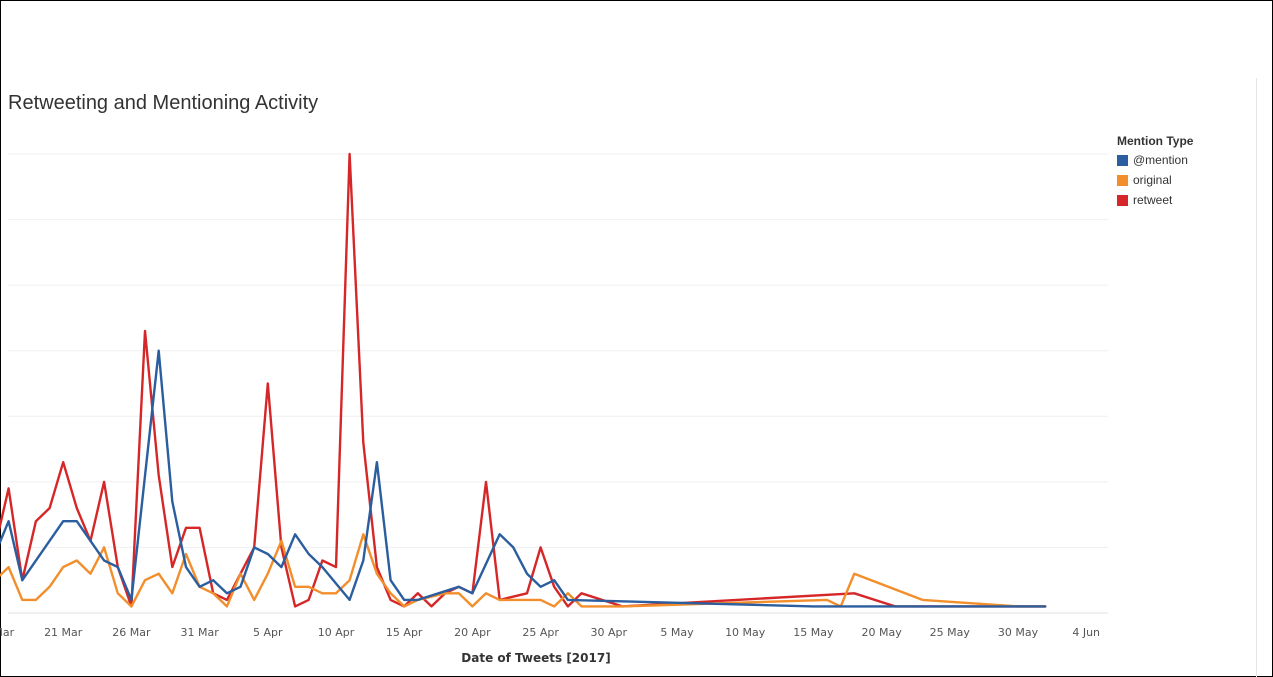  Describe the element at coordinates (1155, 141) in the screenshot. I see `legend-title: Mention Type` at that location.